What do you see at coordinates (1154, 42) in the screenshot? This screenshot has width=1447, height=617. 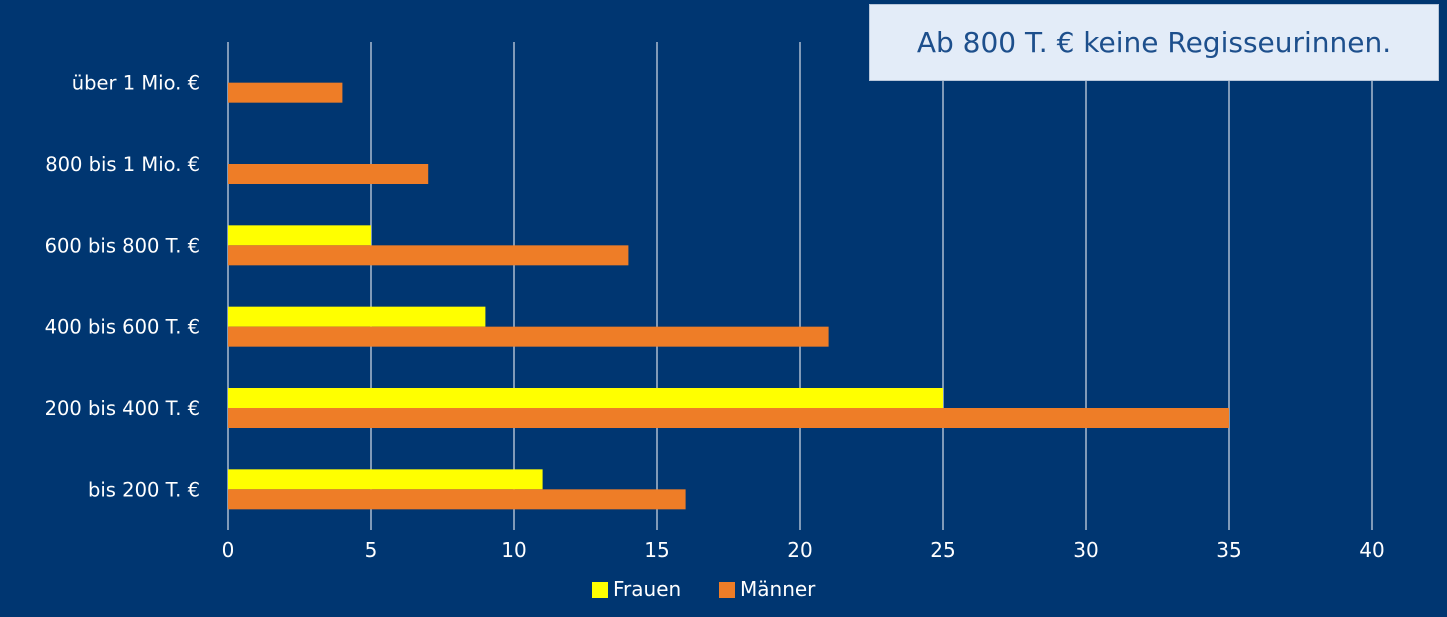 I see `callout-box: Ab 800 T. € keine Regisseurinnen.` at bounding box center [1154, 42].